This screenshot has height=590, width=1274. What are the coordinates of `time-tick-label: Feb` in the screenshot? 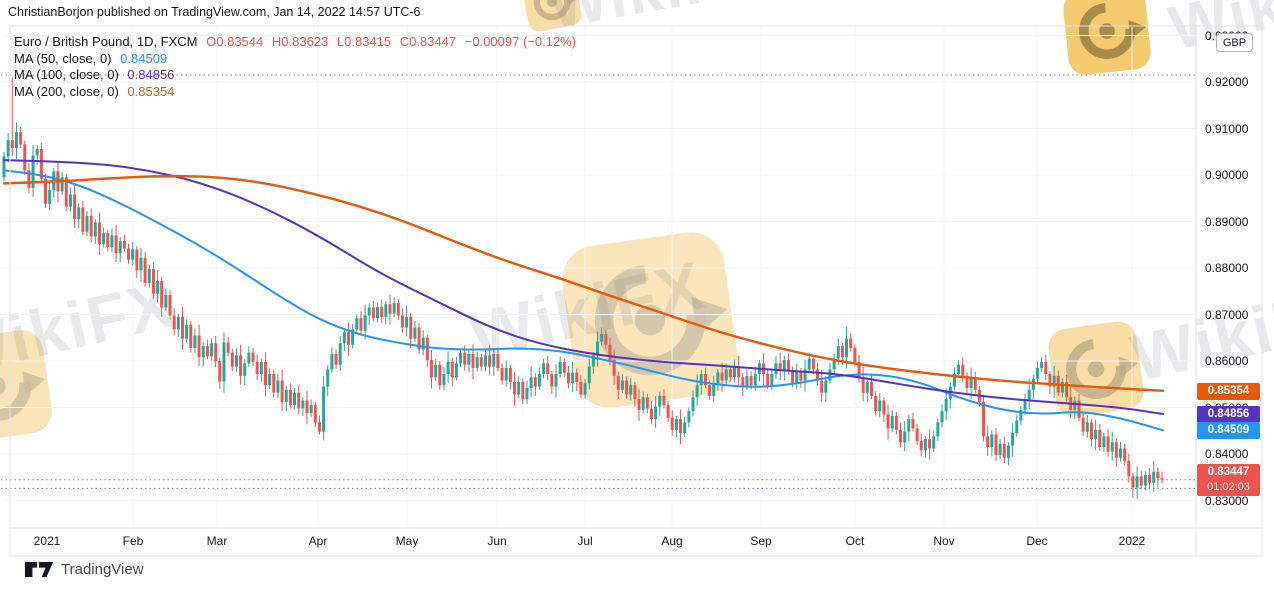 It's located at (133, 541).